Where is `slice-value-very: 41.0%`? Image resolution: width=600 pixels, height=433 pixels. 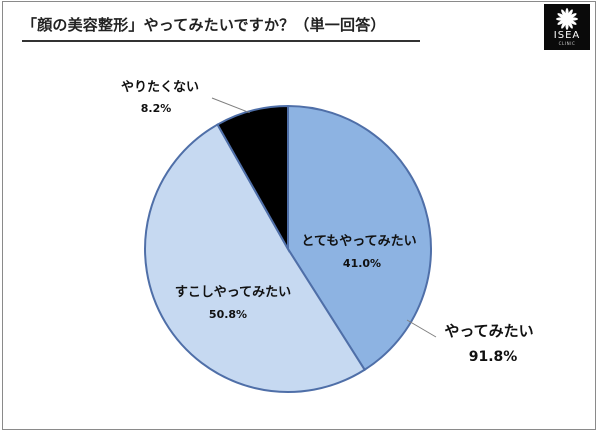 slice-value-very: 41.0% is located at coordinates (362, 263).